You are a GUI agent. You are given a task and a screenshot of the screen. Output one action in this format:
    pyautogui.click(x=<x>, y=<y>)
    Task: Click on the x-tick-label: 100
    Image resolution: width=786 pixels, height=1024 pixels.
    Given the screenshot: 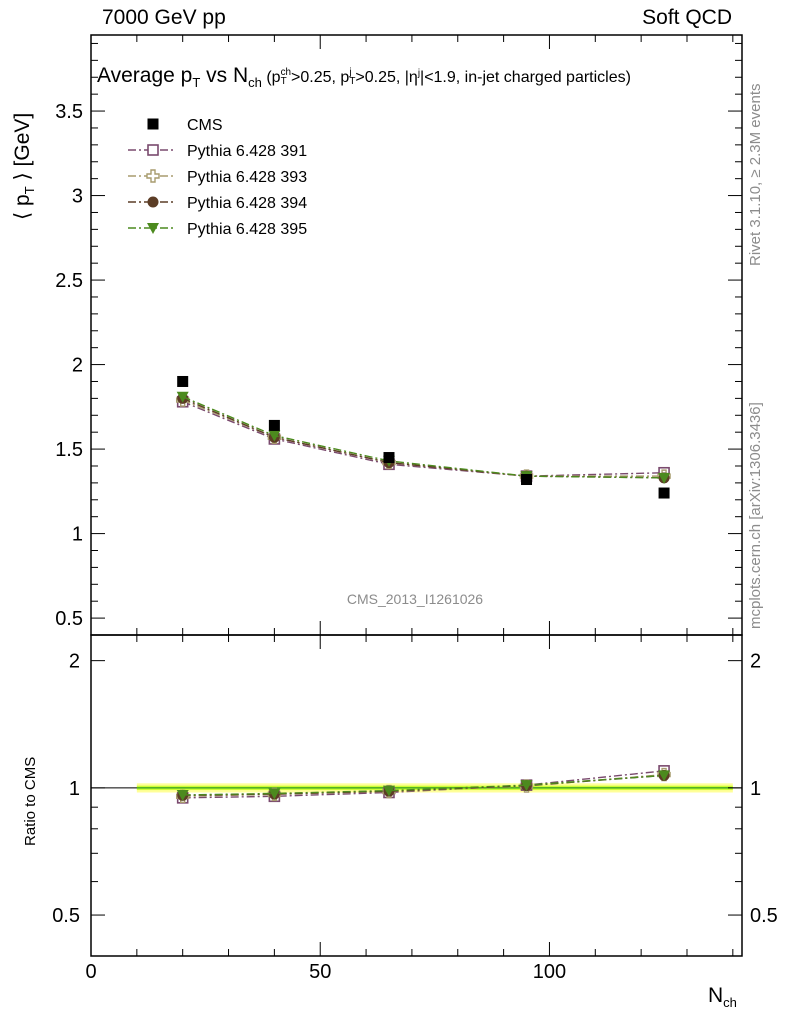 What is the action you would take?
    pyautogui.click(x=549, y=972)
    